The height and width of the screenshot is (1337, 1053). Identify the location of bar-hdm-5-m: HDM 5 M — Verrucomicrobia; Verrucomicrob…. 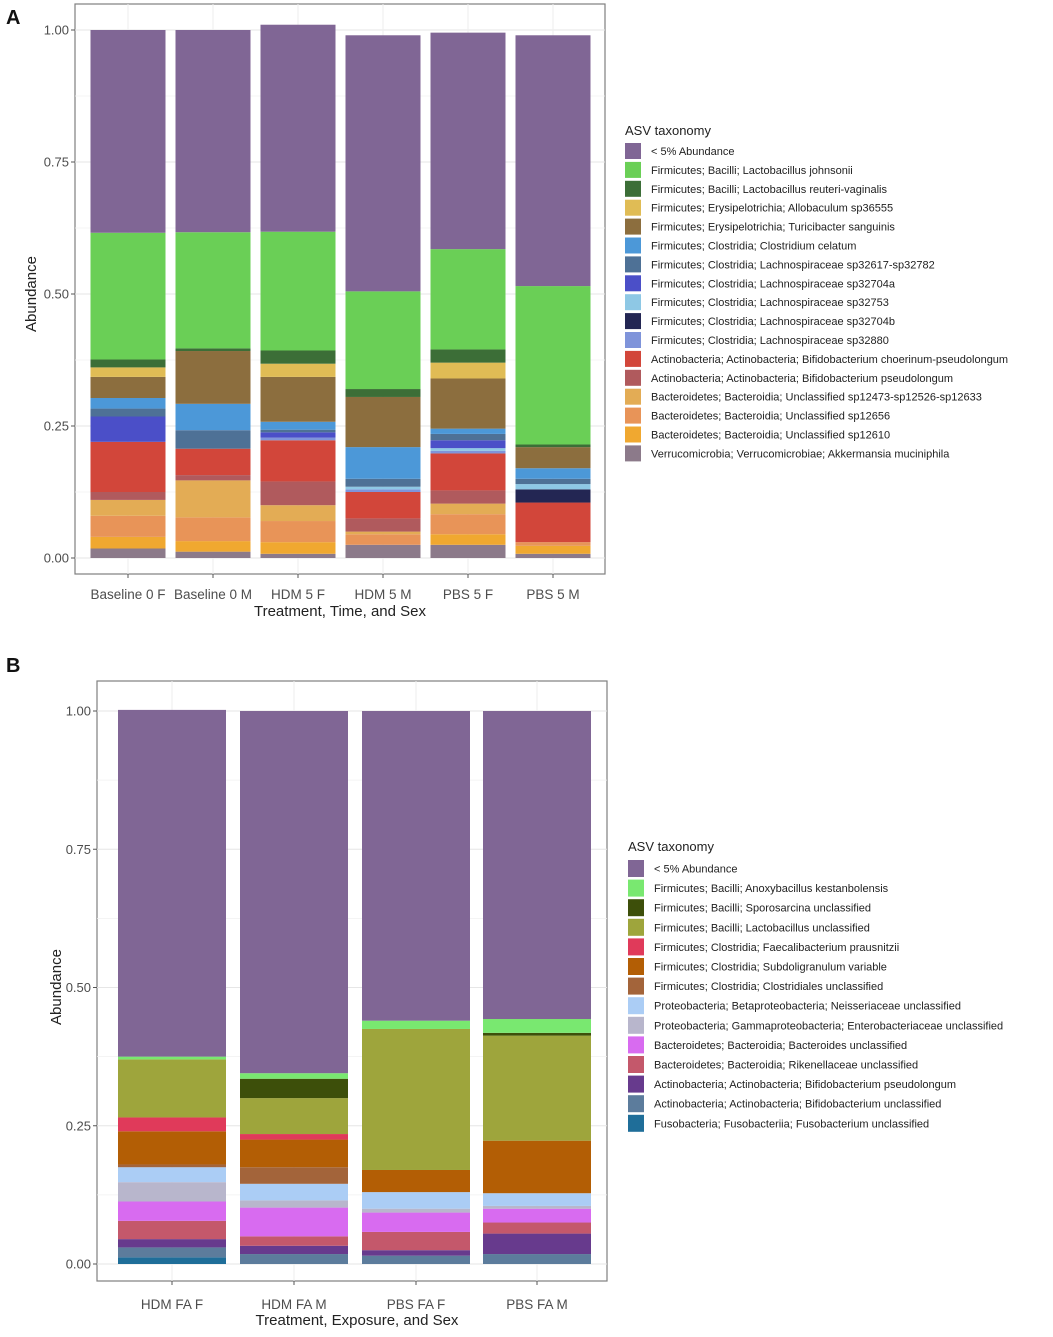
(383, 296).